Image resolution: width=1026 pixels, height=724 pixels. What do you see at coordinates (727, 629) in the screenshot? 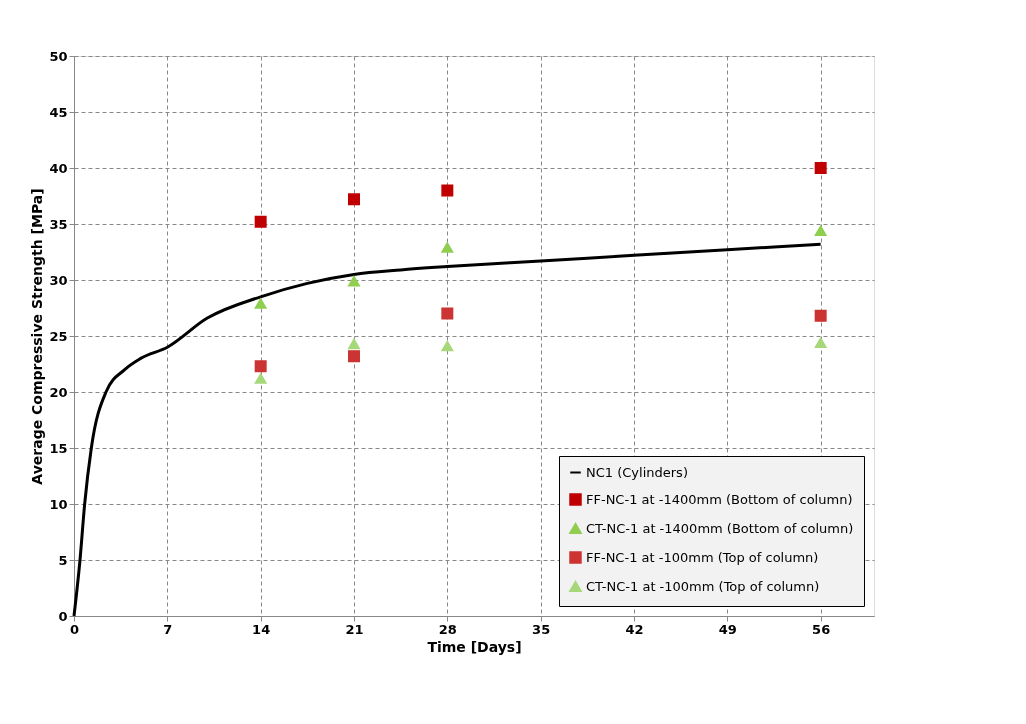
I see `x-tick-label: 49` at bounding box center [727, 629].